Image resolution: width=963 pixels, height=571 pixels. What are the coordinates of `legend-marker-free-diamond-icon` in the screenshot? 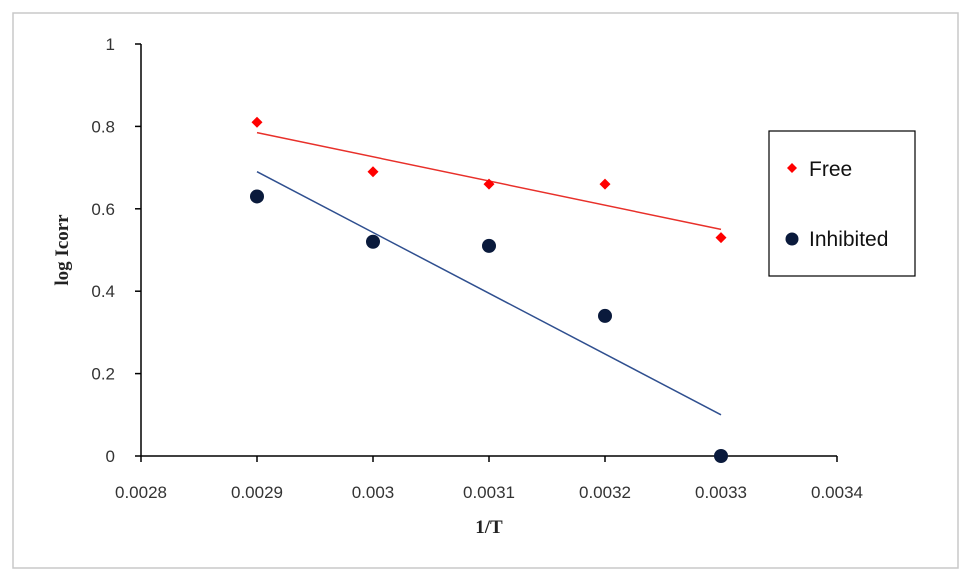 It's located at (792, 168).